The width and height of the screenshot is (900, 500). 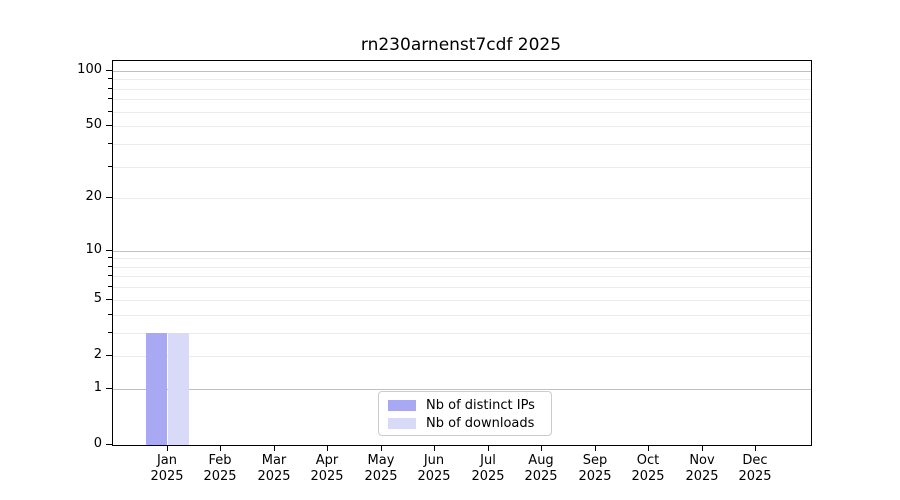 I want to click on x-tick-label: Aug 2025, so click(x=541, y=469).